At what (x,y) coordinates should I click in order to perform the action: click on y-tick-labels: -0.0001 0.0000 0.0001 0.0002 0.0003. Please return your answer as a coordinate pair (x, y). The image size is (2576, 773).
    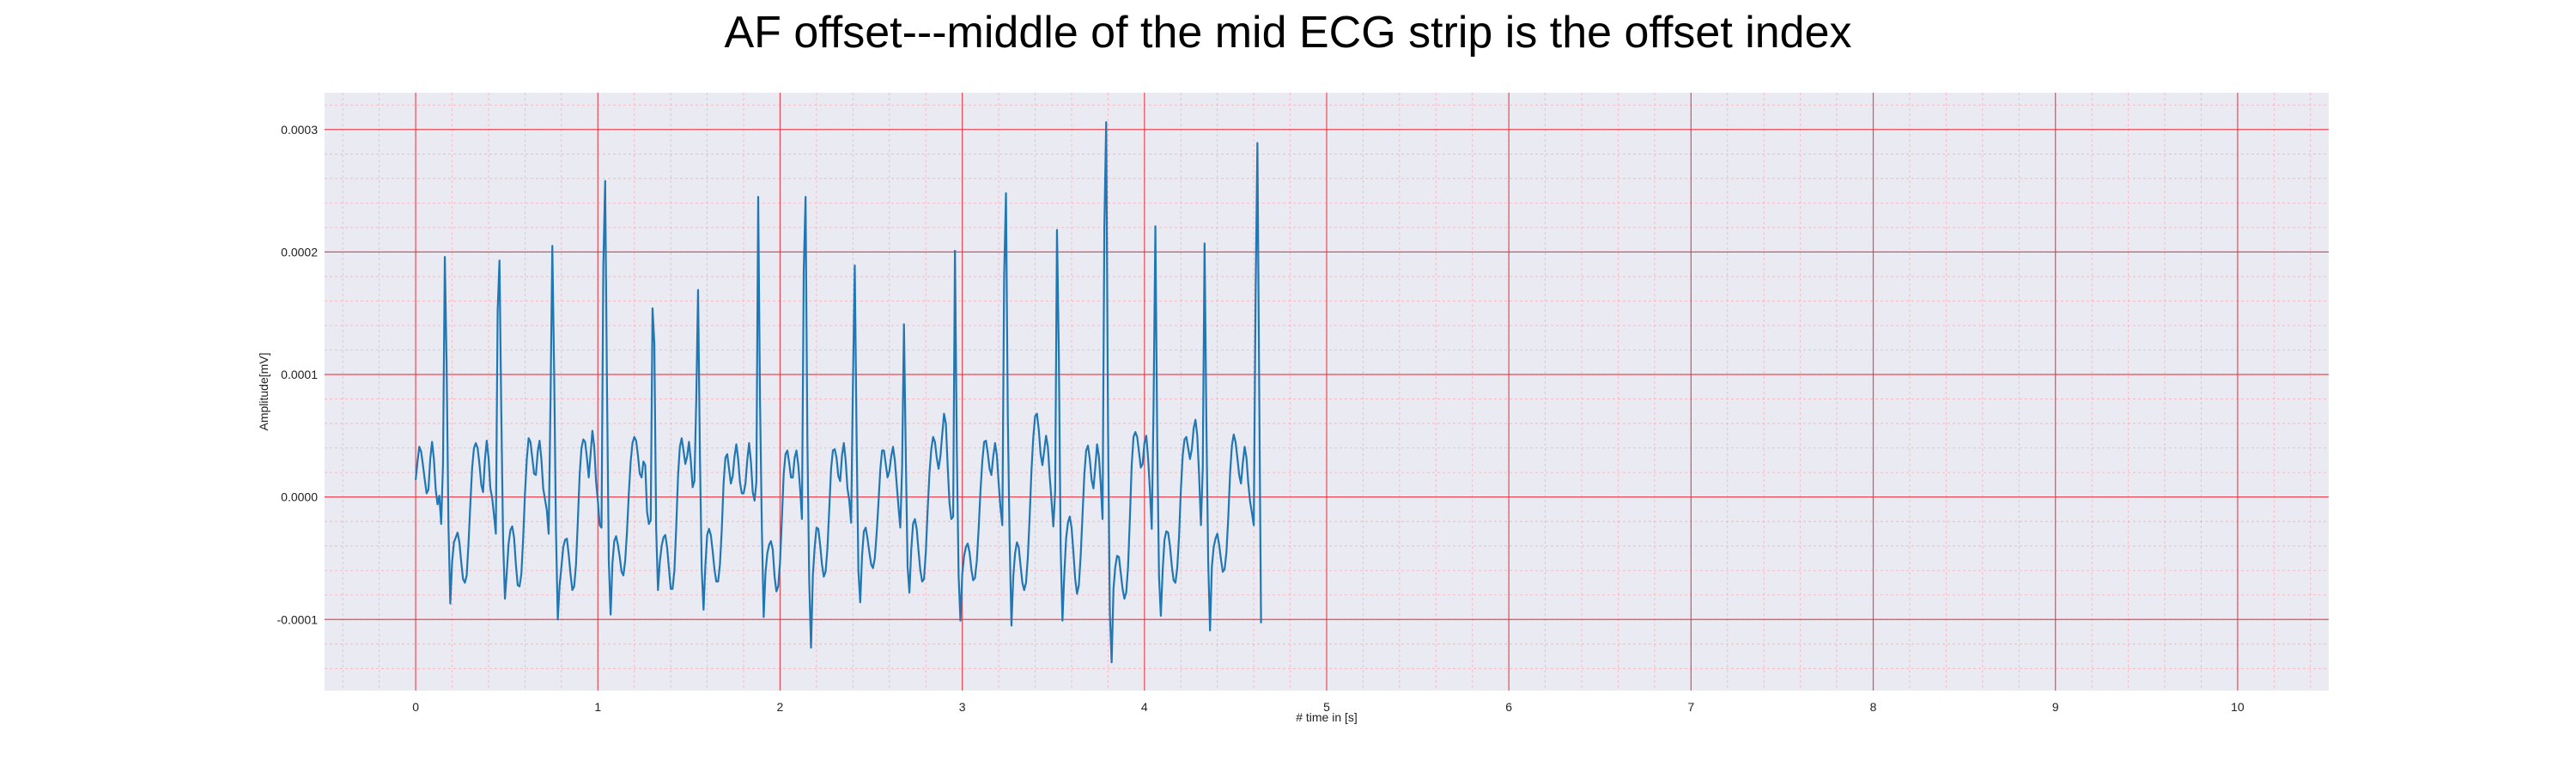
    Looking at the image, I should click on (298, 374).